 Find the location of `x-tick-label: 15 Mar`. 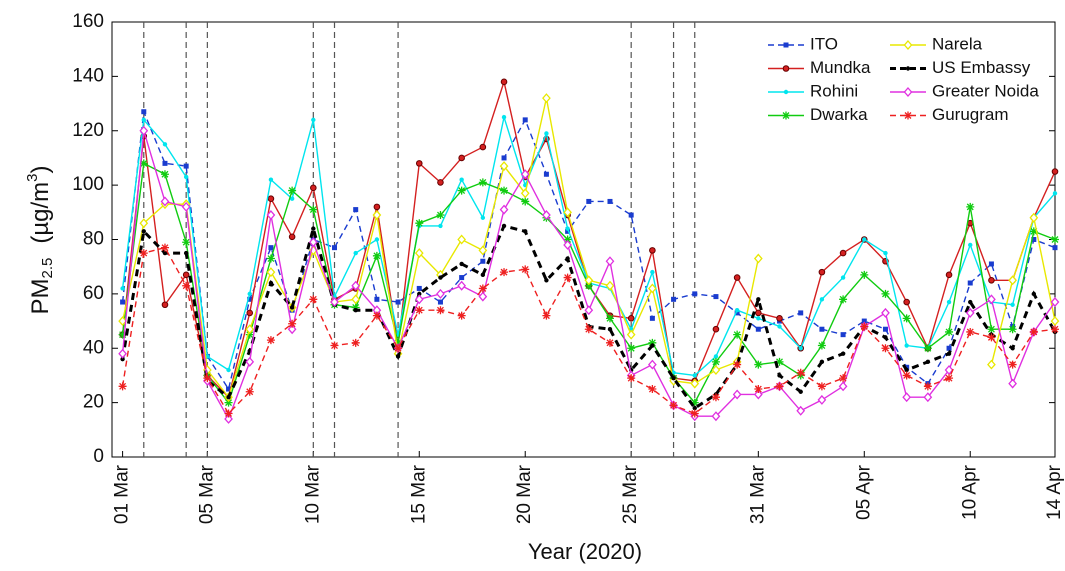

x-tick-label: 15 Mar is located at coordinates (418, 494).